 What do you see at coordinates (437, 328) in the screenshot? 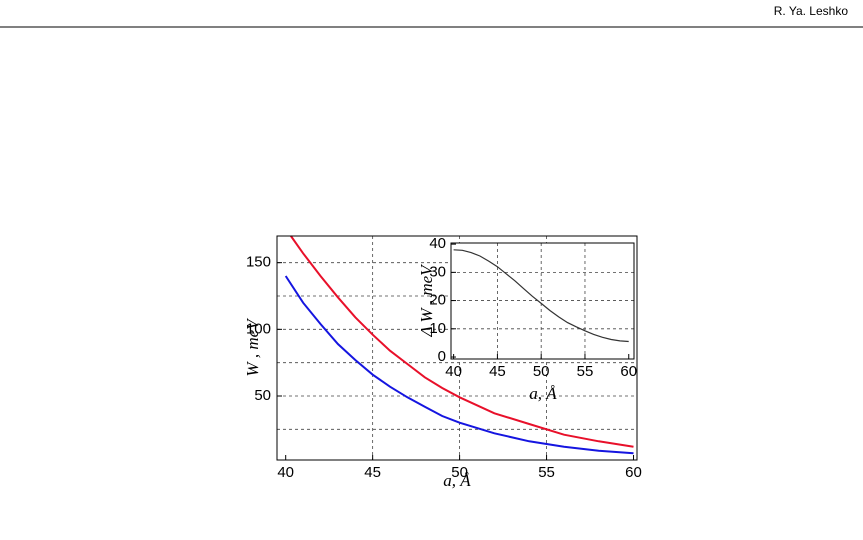
I see `y-tick-label: 10` at bounding box center [437, 328].